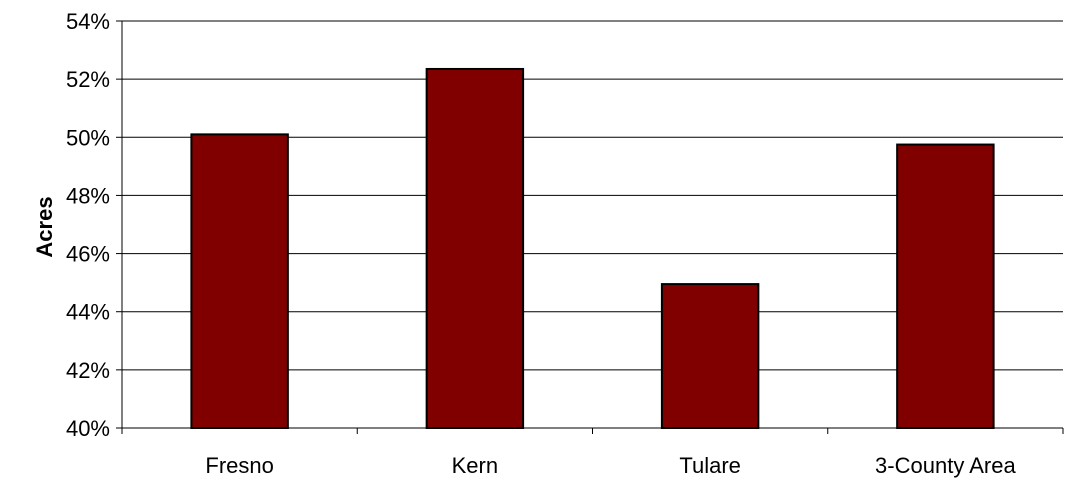  What do you see at coordinates (88, 370) in the screenshot?
I see `y-tick-label: 42%` at bounding box center [88, 370].